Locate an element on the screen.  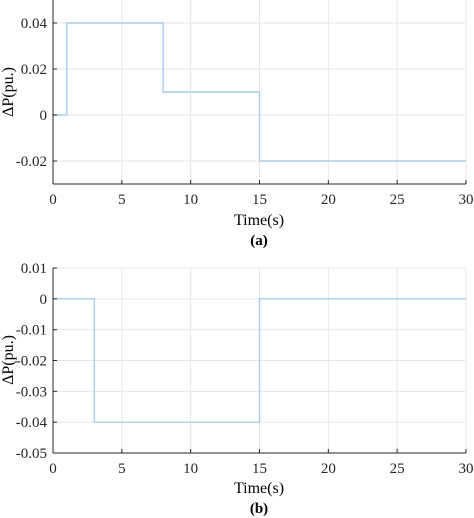
panel-label-b: (b) is located at coordinates (259, 509).